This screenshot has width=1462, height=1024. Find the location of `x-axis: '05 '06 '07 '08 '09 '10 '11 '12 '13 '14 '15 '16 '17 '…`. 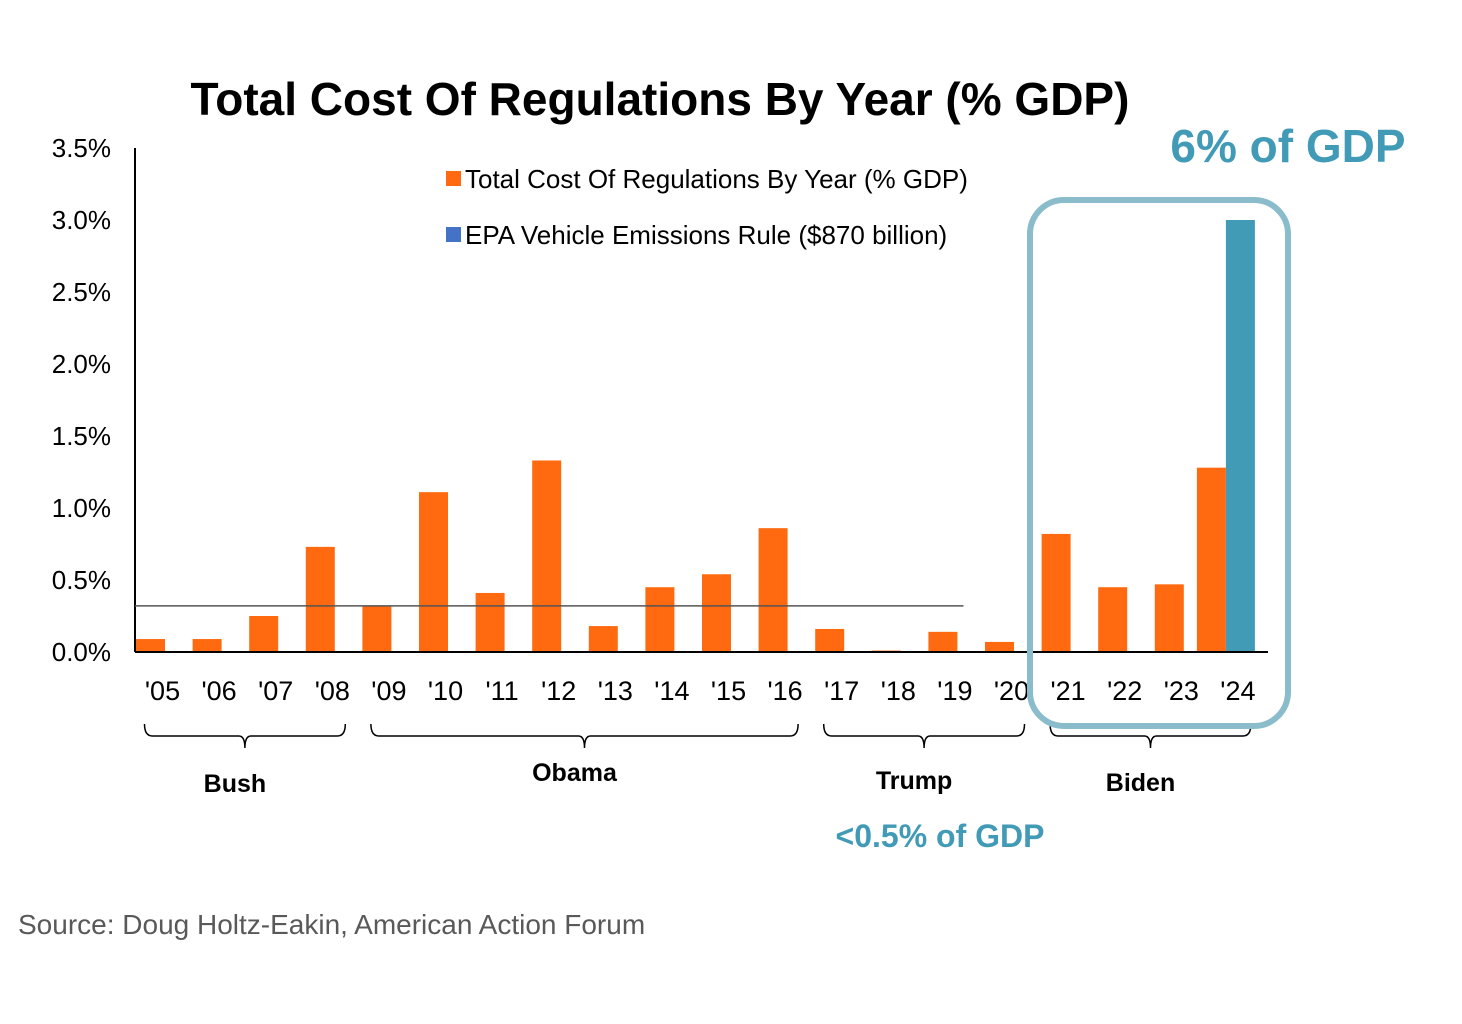

x-axis: '05 '06 '07 '08 '09 '10 '11 '12 '13 '14 '15 '16 '17 '… is located at coordinates (701, 678).